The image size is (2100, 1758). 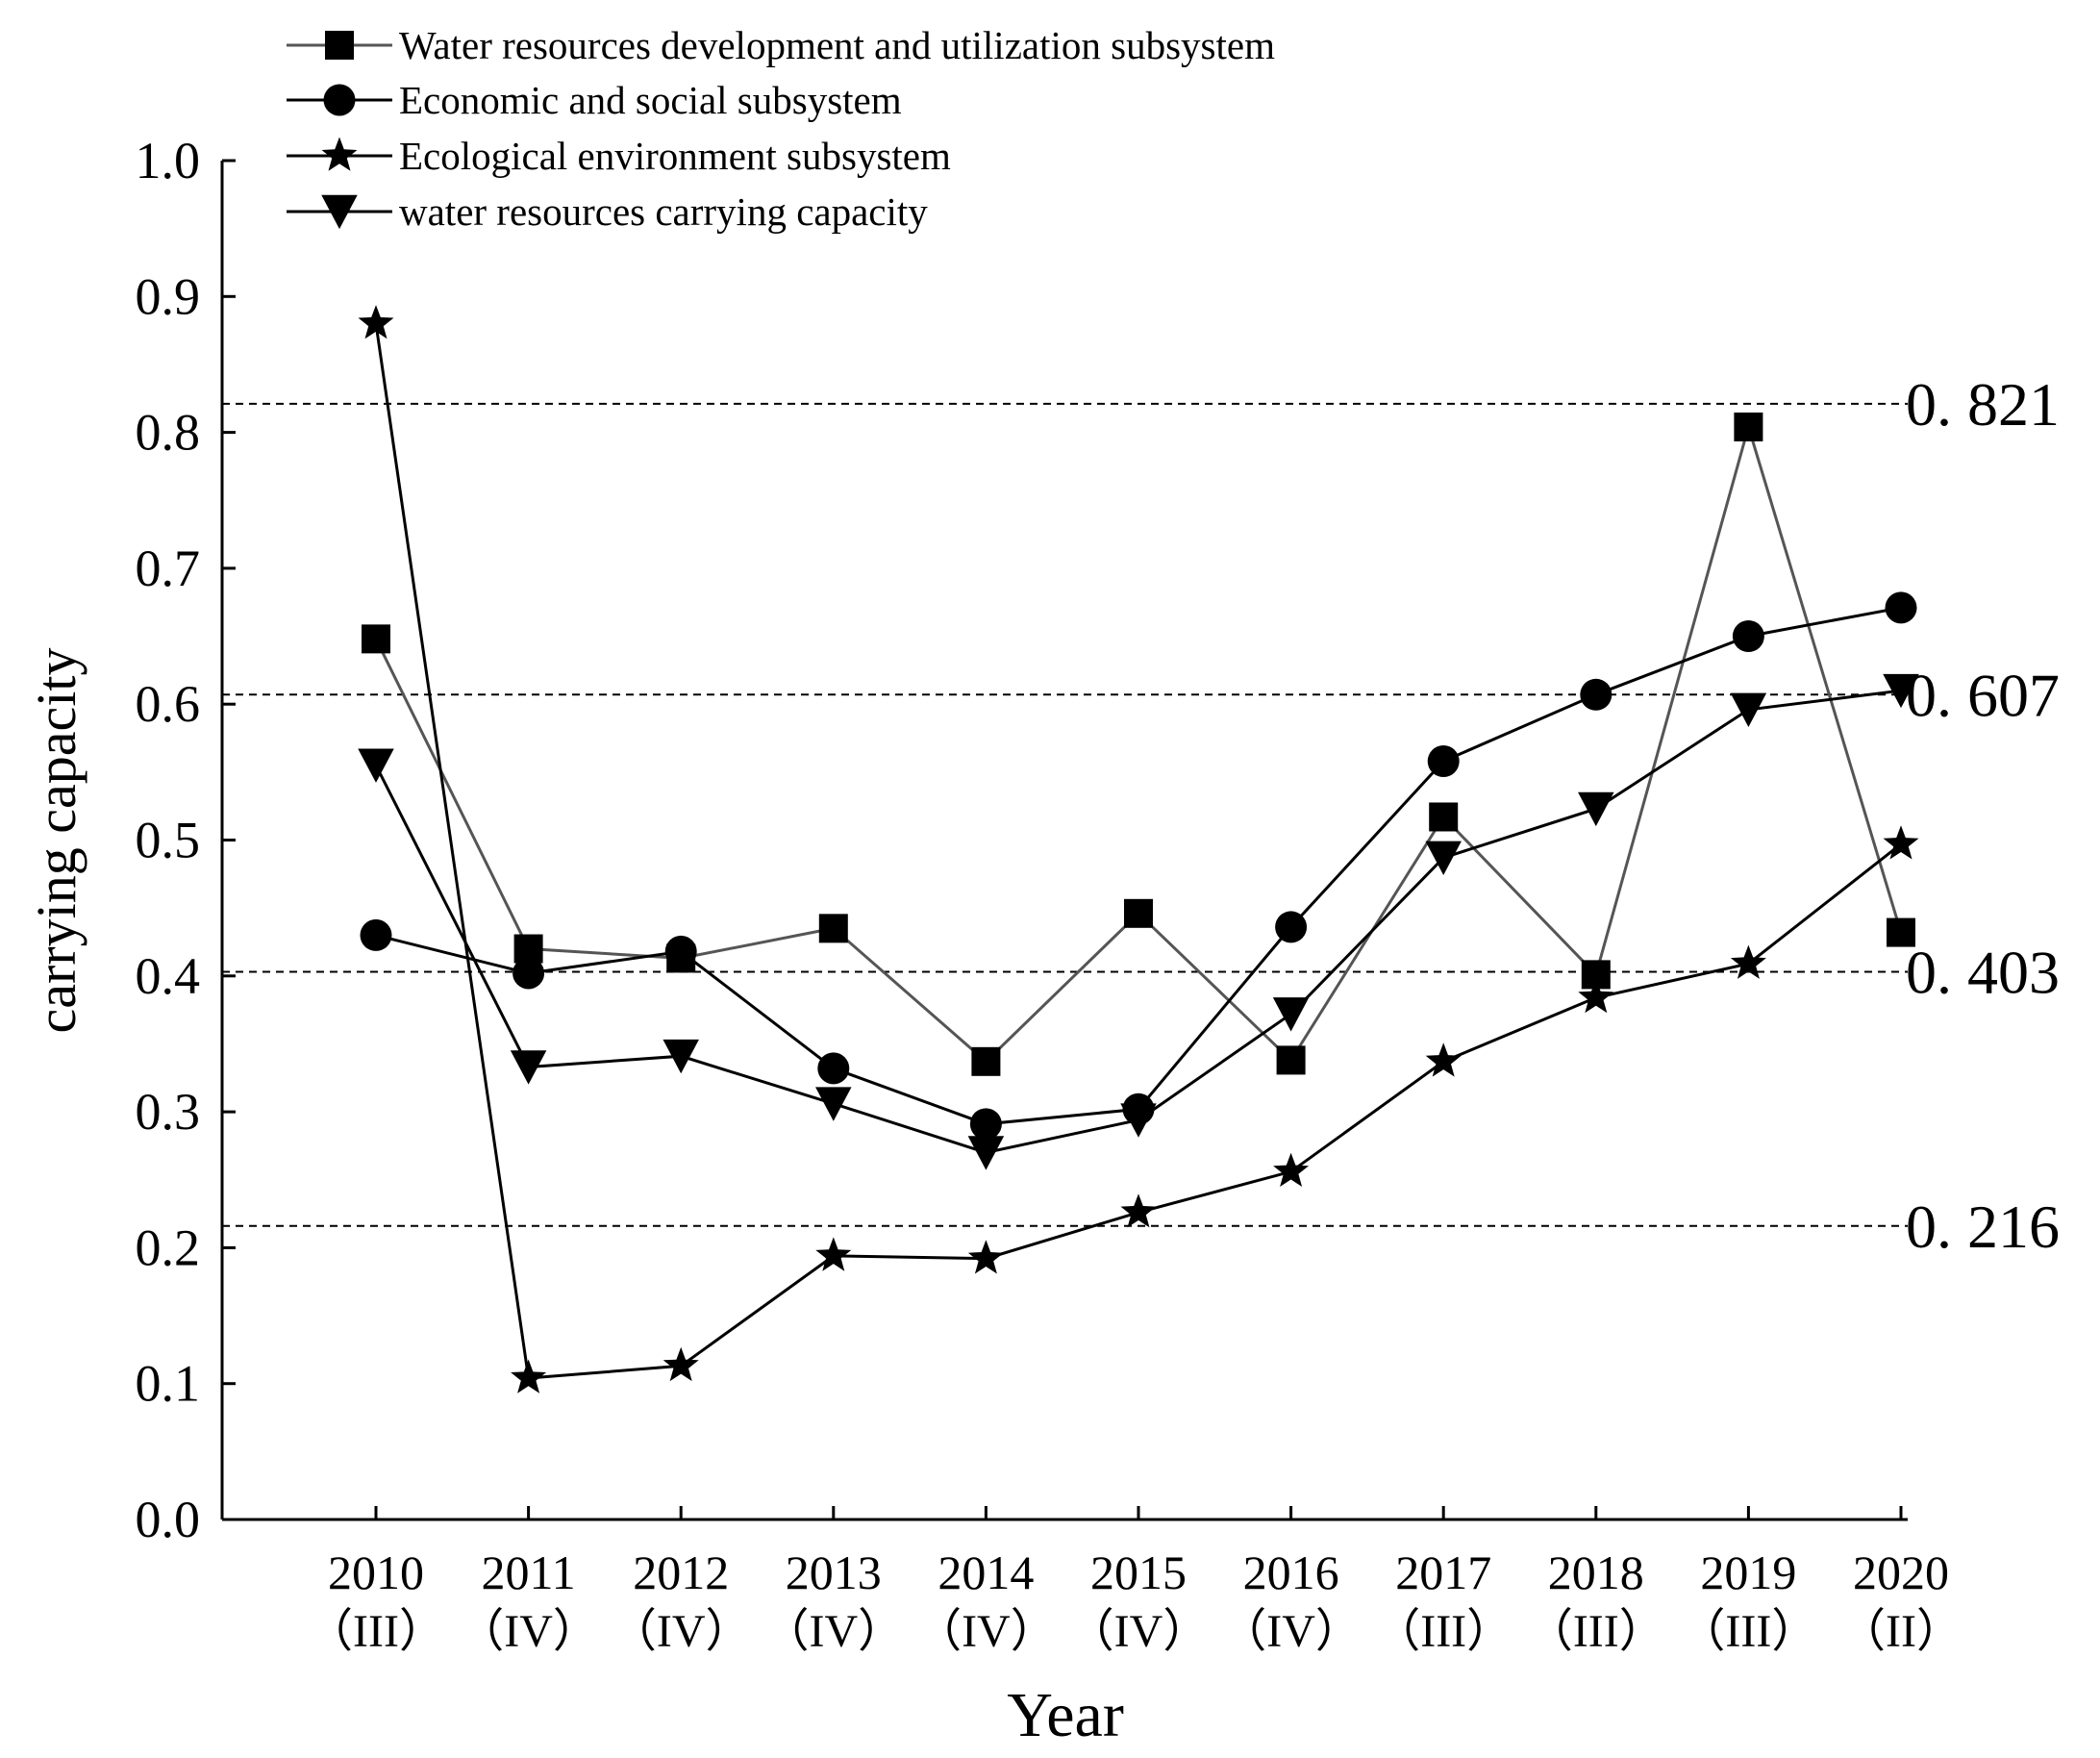 What do you see at coordinates (168, 1247) in the screenshot?
I see `y-tick-label: 0.2` at bounding box center [168, 1247].